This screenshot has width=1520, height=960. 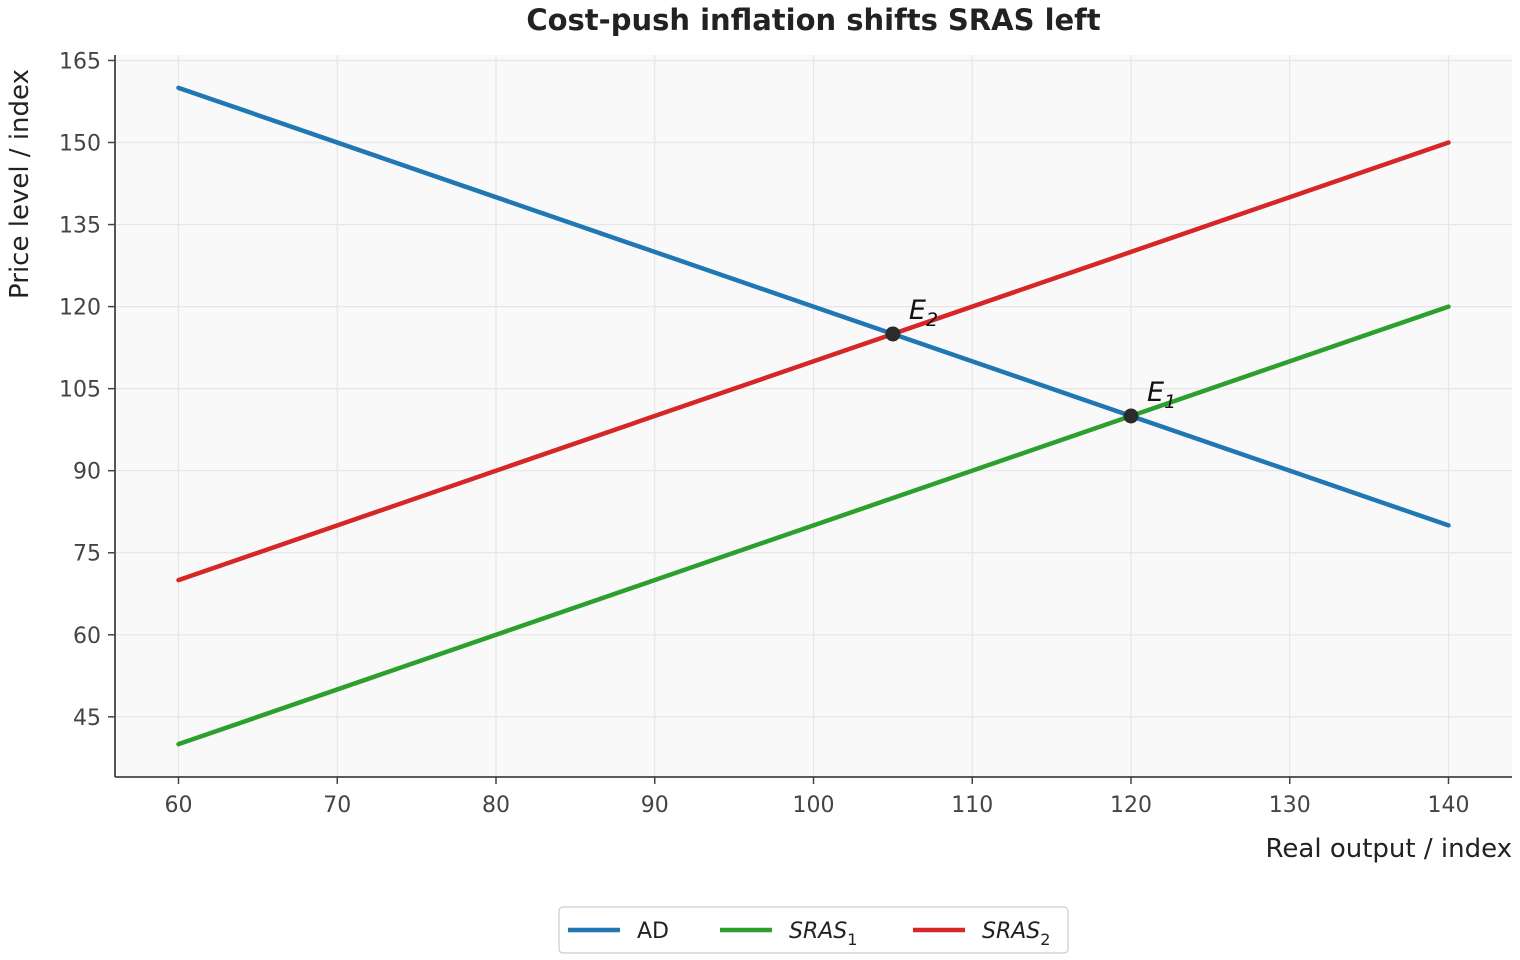 I want to click on legend-box, so click(x=813, y=930).